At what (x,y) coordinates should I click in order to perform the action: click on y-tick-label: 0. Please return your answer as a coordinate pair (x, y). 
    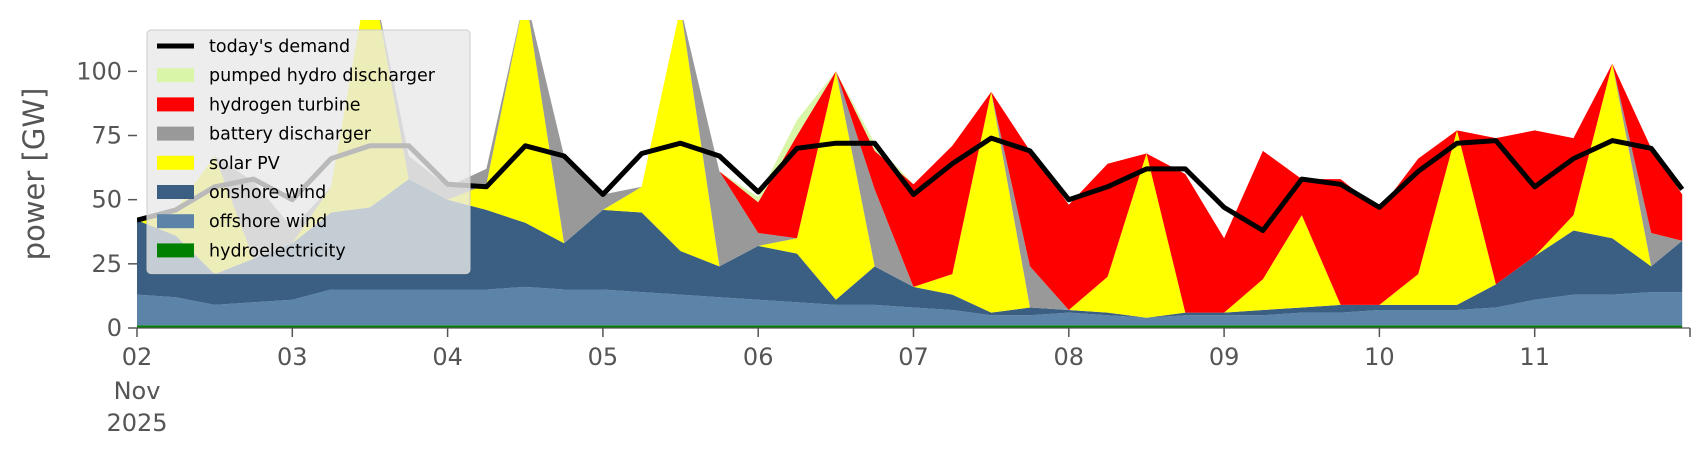
    Looking at the image, I should click on (114, 328).